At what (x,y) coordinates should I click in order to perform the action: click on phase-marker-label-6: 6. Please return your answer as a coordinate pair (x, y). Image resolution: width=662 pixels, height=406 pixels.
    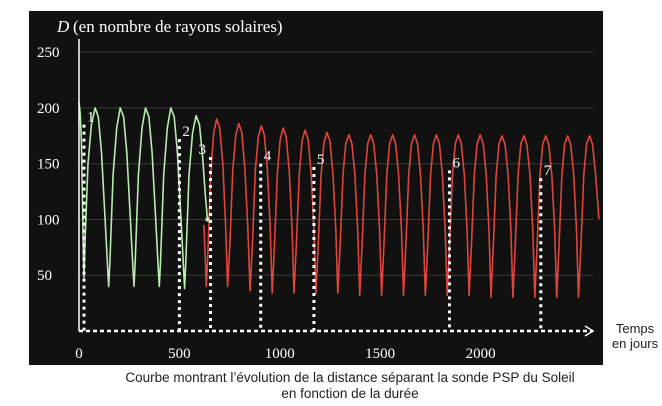
    Looking at the image, I should click on (456, 163).